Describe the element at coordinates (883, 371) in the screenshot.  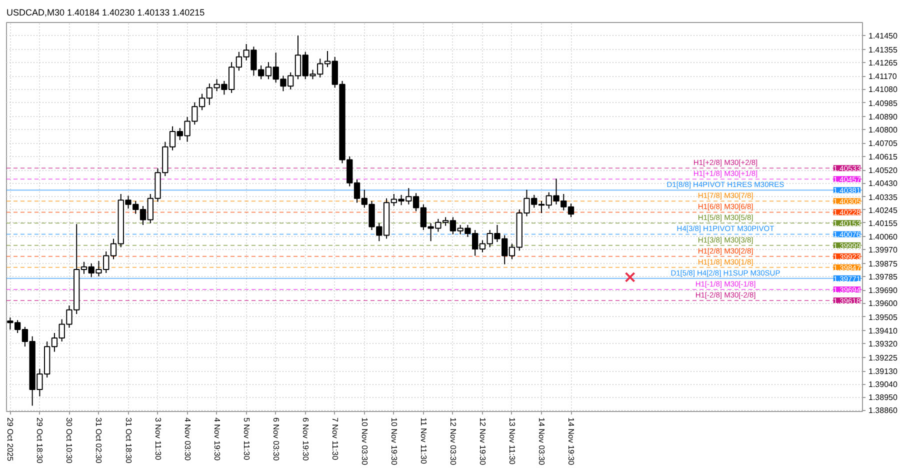
I see `y-tick-label: 1.39130` at that location.